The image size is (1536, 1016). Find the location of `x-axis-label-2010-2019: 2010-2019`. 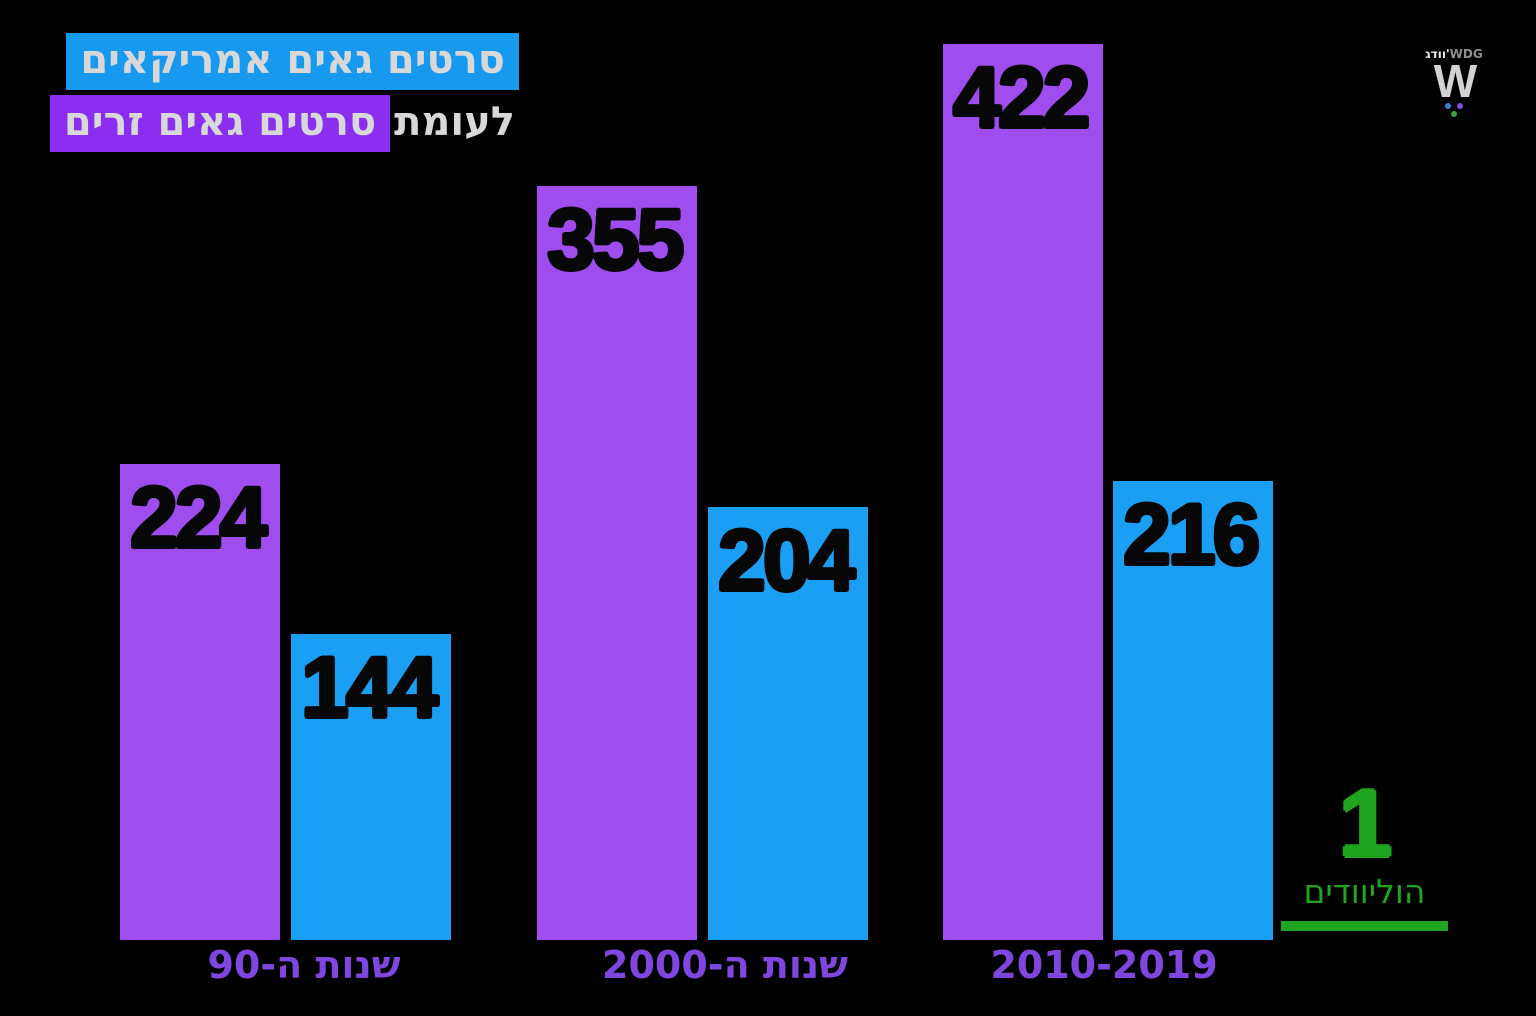

x-axis-label-2010-2019: 2010-2019 is located at coordinates (1104, 965).